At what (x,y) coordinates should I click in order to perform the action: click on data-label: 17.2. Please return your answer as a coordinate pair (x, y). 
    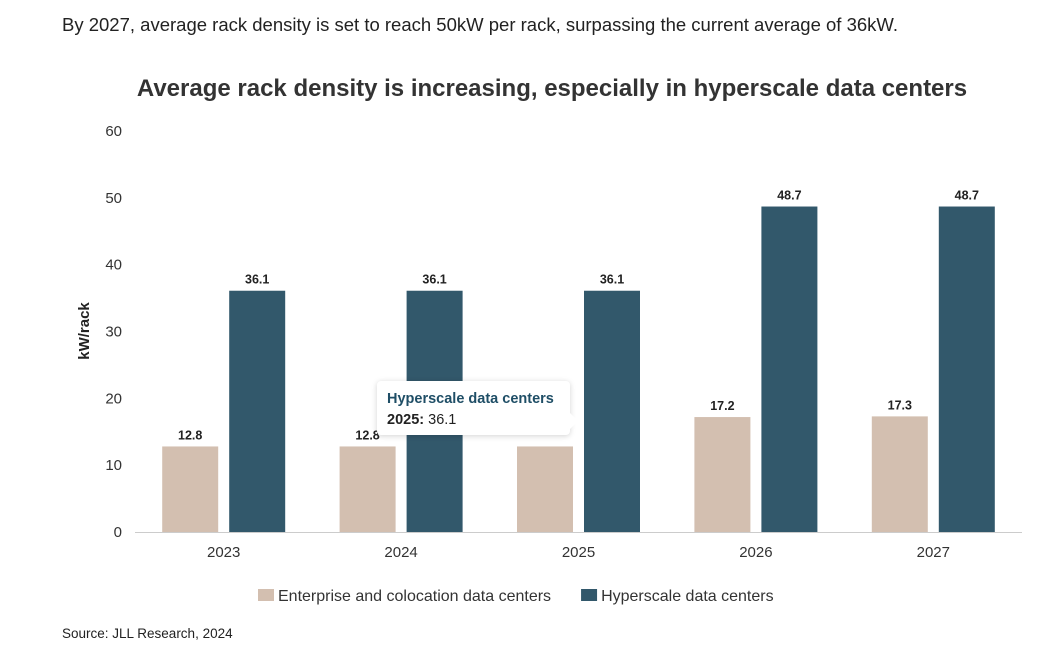
    Looking at the image, I should click on (722, 406).